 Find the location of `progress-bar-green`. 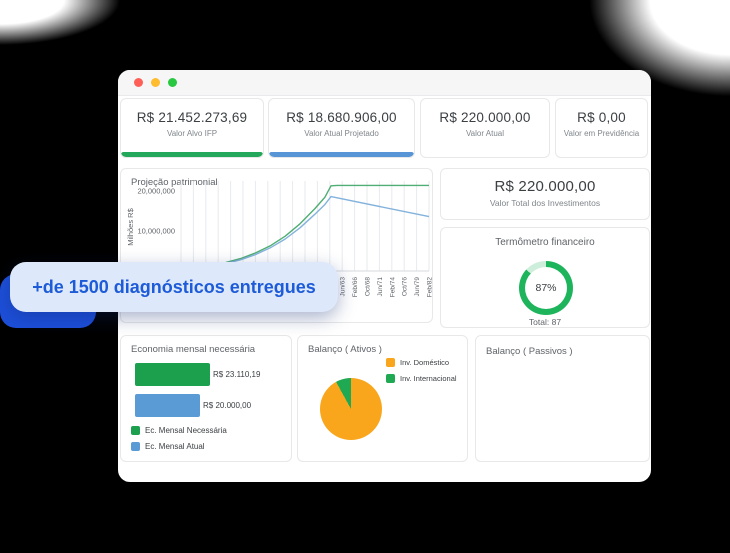

progress-bar-green is located at coordinates (192, 154).